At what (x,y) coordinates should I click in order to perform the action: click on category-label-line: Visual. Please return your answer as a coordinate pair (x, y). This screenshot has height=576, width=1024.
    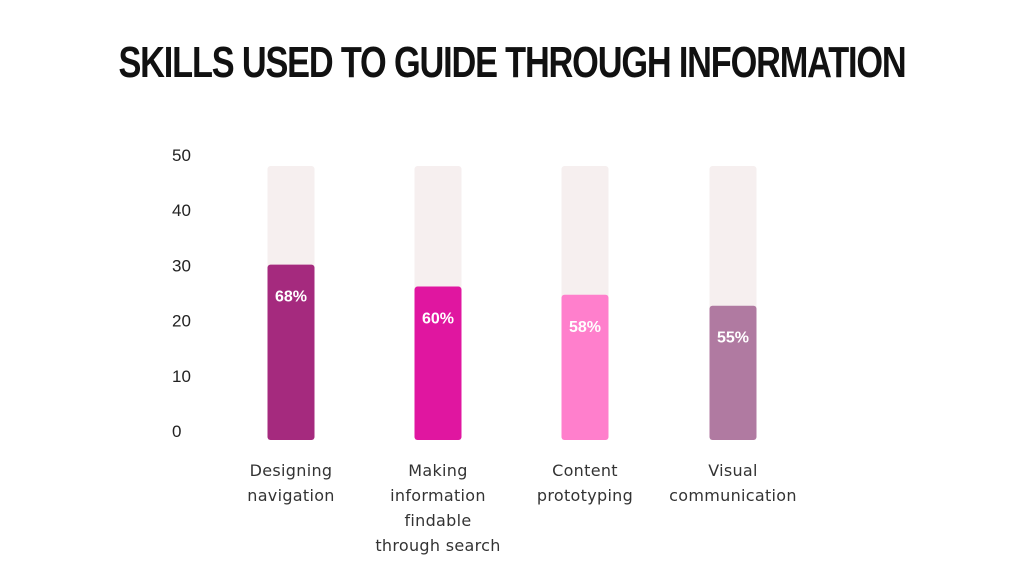
    Looking at the image, I should click on (733, 470).